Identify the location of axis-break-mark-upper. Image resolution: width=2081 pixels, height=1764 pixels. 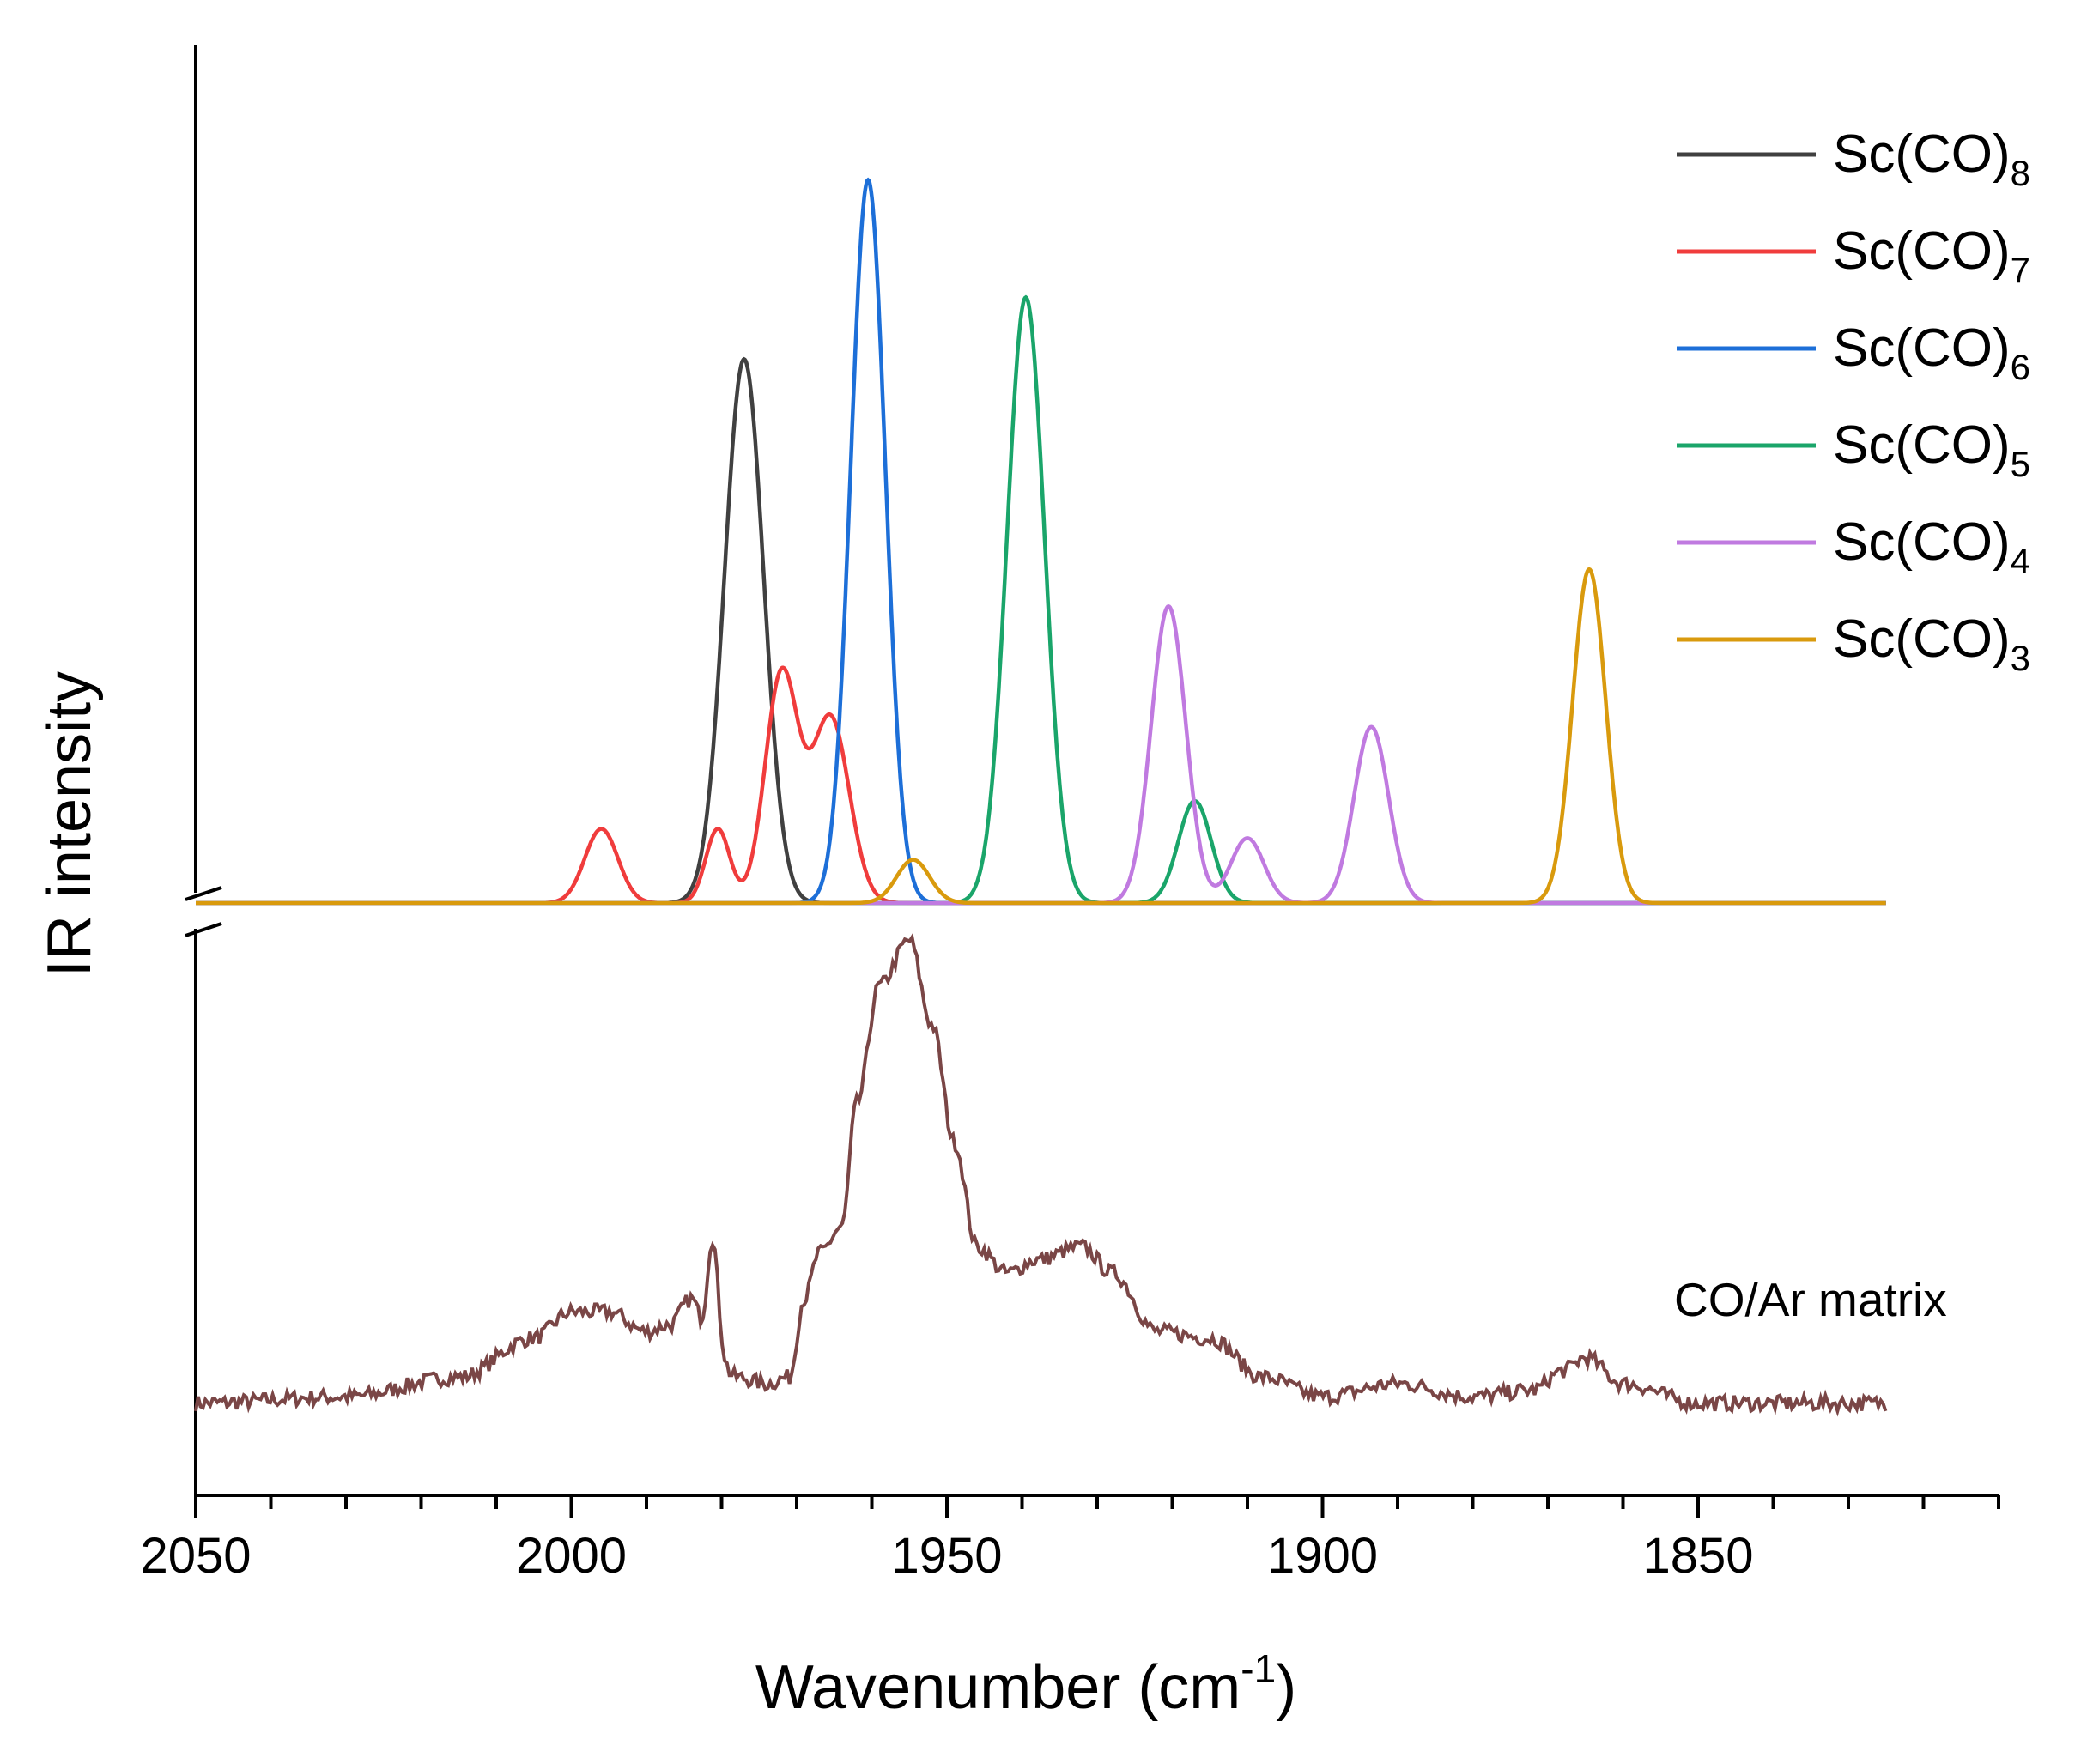
(203, 893).